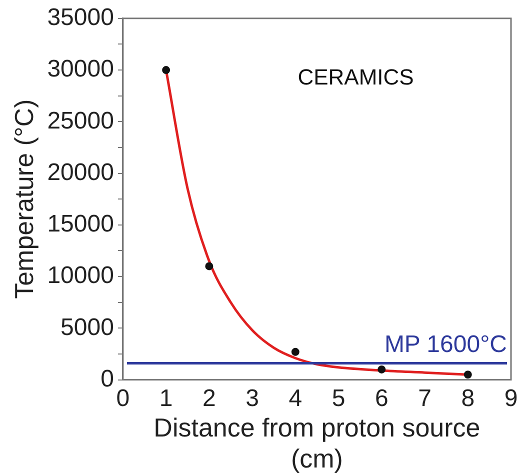 The image size is (521, 476). I want to click on y-tick-label: 10000, so click(80, 276).